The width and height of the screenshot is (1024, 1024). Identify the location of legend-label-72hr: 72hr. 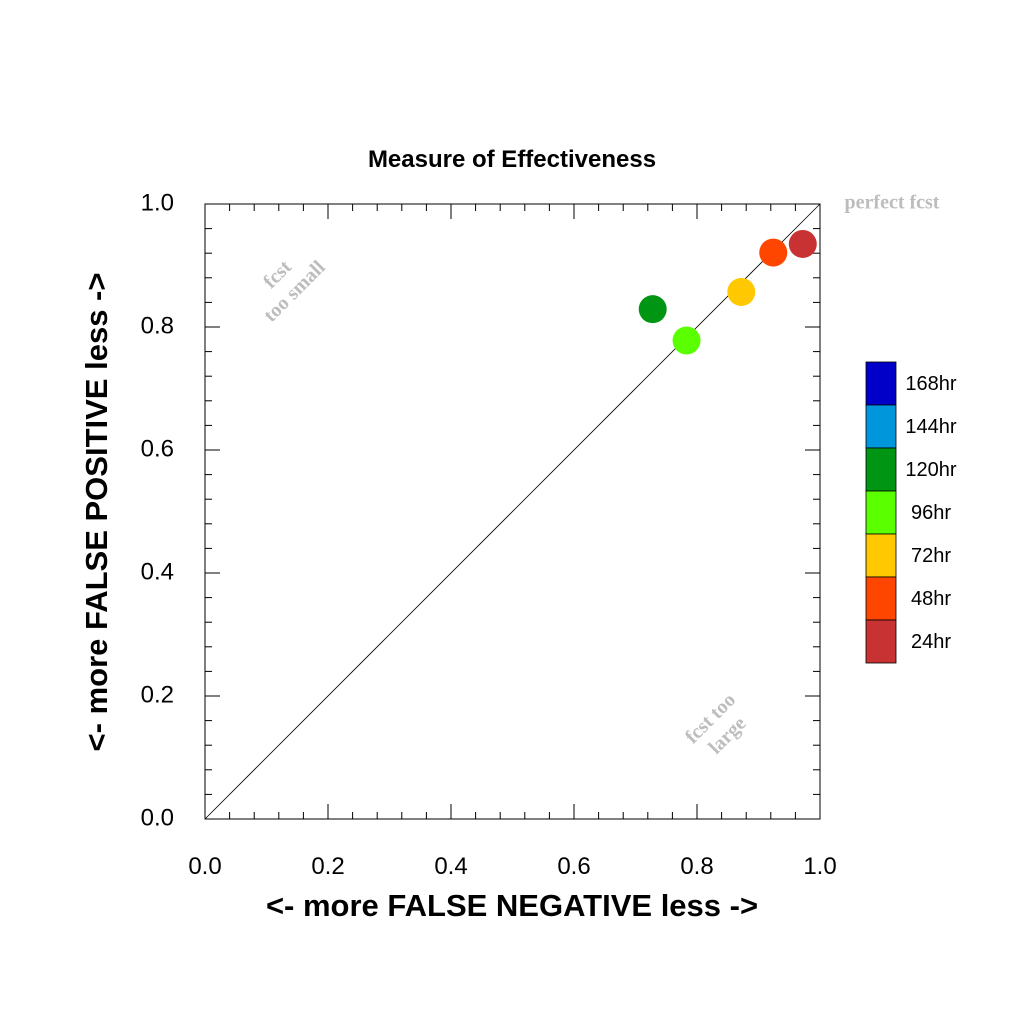
(931, 556).